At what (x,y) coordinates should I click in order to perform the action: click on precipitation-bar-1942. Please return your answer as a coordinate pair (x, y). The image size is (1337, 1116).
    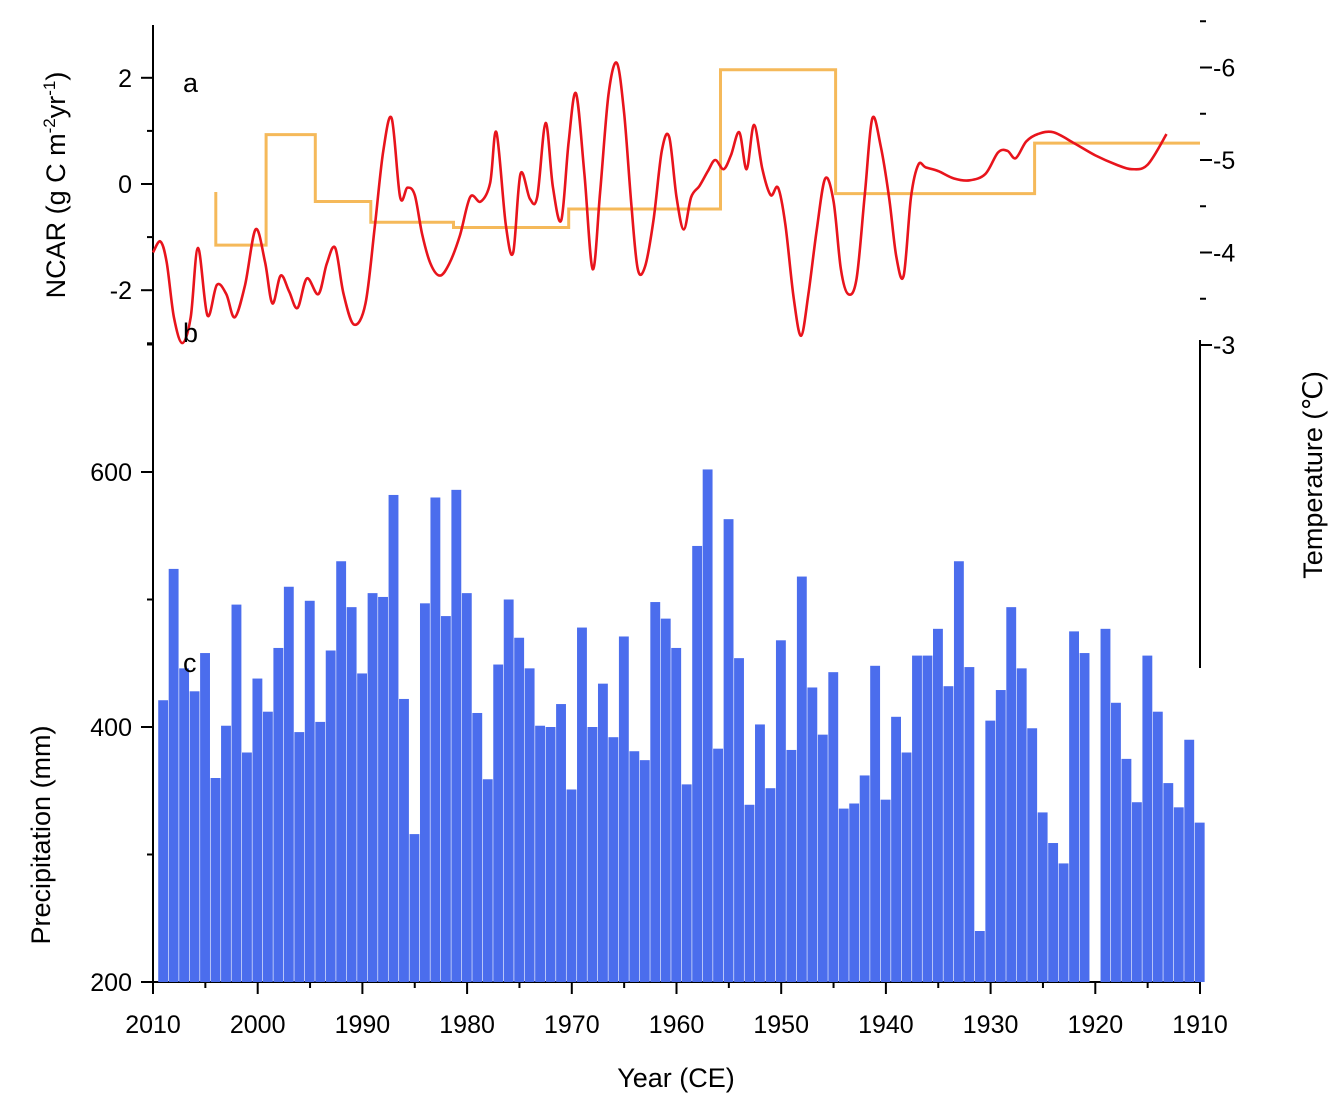
    Looking at the image, I should click on (864, 878).